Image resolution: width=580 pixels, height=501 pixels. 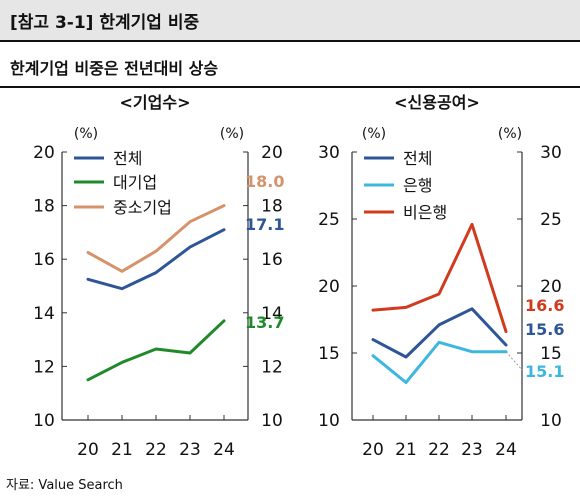 I want to click on firms-x-tick-label: 22, so click(x=156, y=450).